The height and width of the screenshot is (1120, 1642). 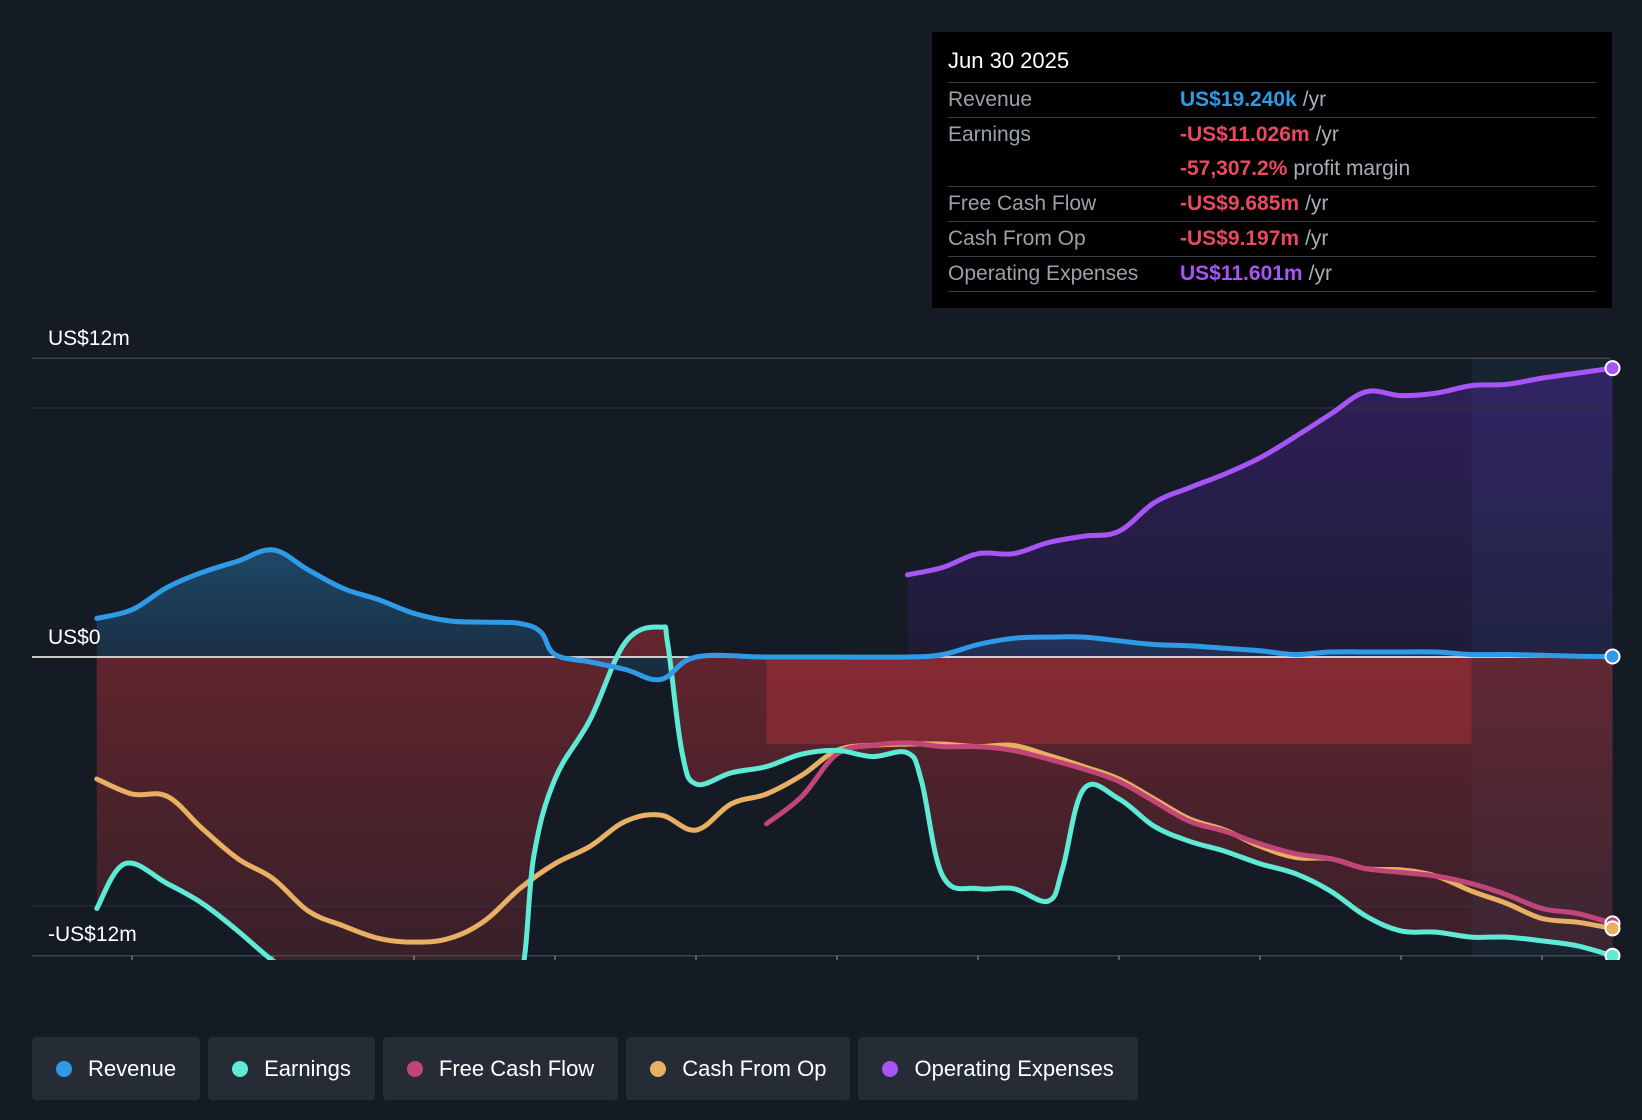 I want to click on tooltip-label: Operating Expenses, so click(x=1043, y=273).